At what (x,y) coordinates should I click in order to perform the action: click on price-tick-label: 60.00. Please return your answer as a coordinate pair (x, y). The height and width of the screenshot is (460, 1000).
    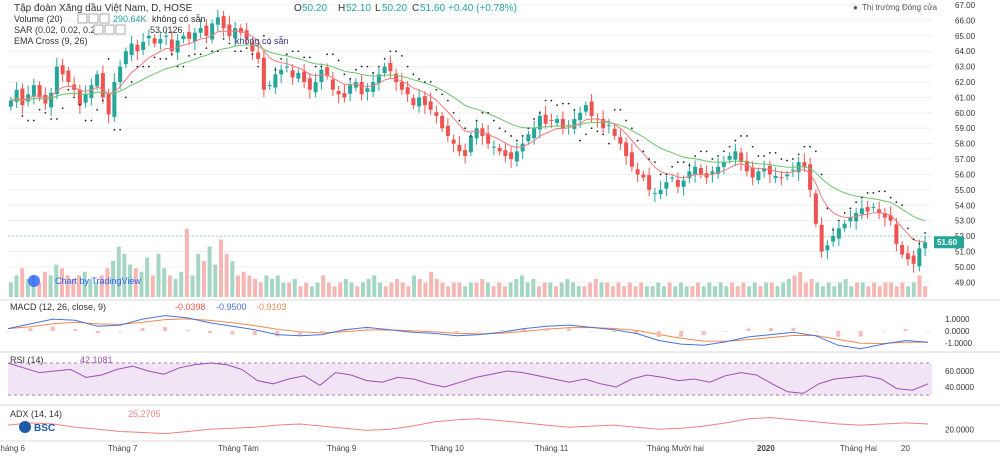
    Looking at the image, I should click on (965, 113).